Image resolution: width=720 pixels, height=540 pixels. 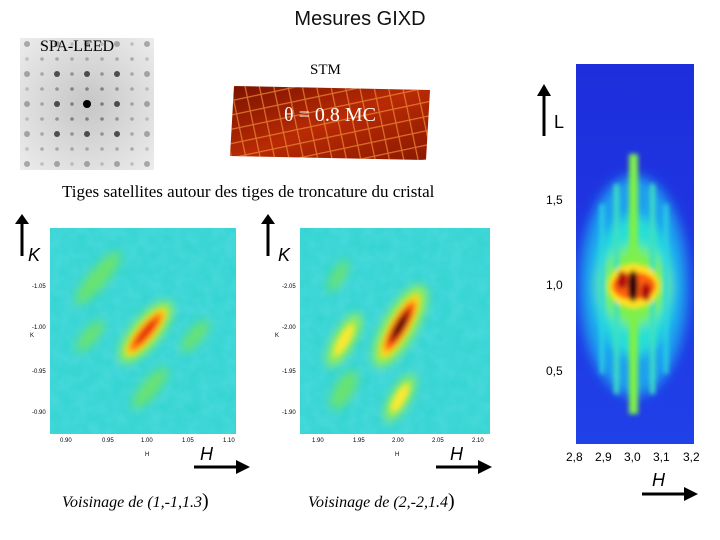 What do you see at coordinates (289, 413) in the screenshot?
I see `map2-ytick: -1.90` at bounding box center [289, 413].